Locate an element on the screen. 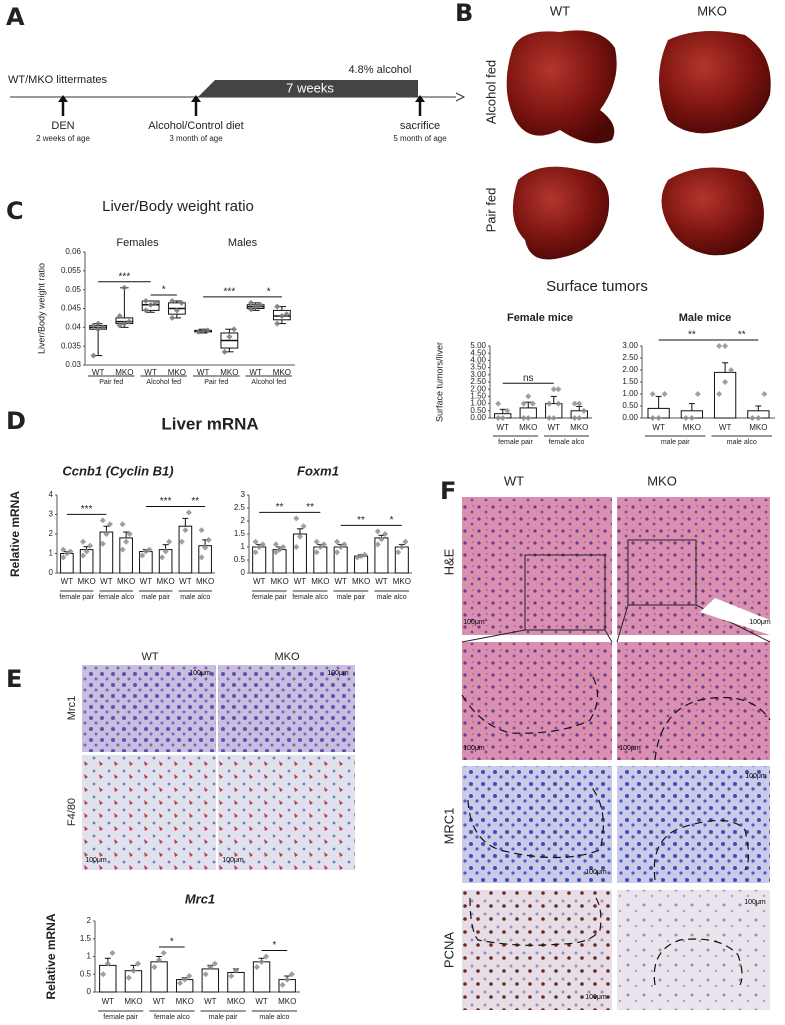 This screenshot has width=785, height=1025. col-label: MKO is located at coordinates (662, 480).